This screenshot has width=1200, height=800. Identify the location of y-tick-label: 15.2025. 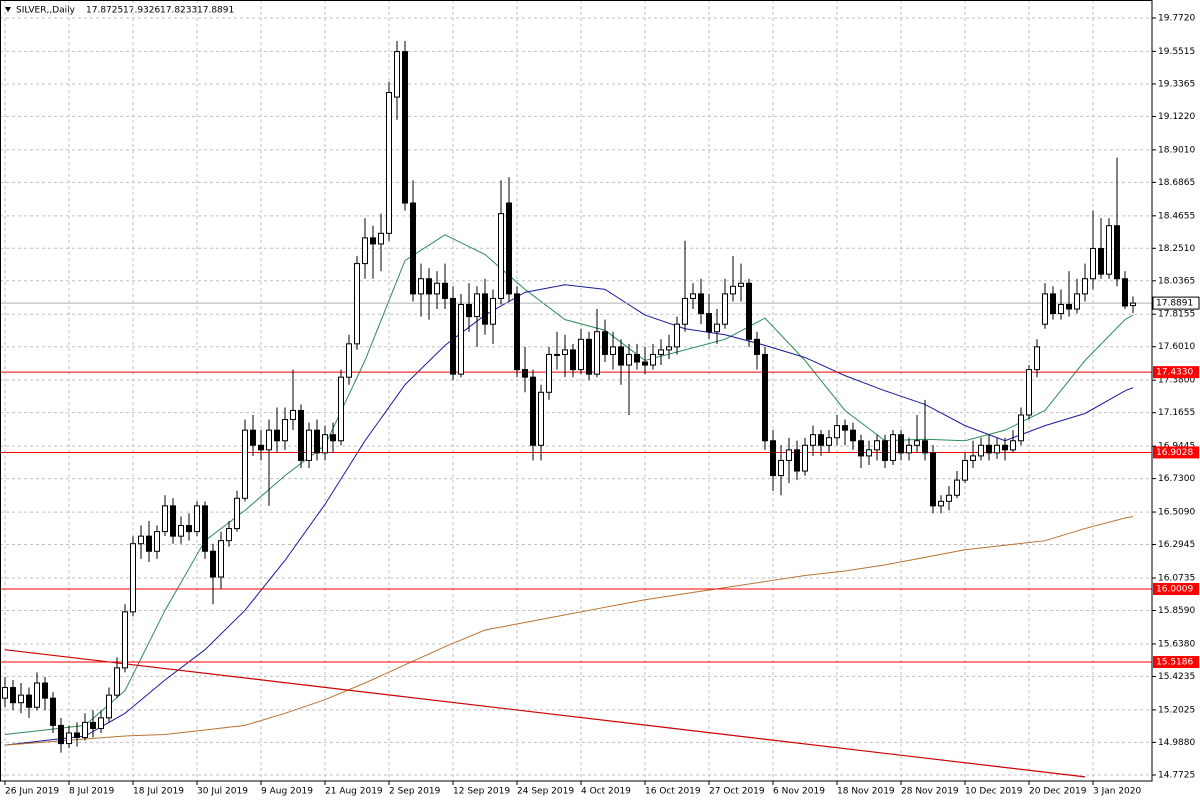
(1176, 710).